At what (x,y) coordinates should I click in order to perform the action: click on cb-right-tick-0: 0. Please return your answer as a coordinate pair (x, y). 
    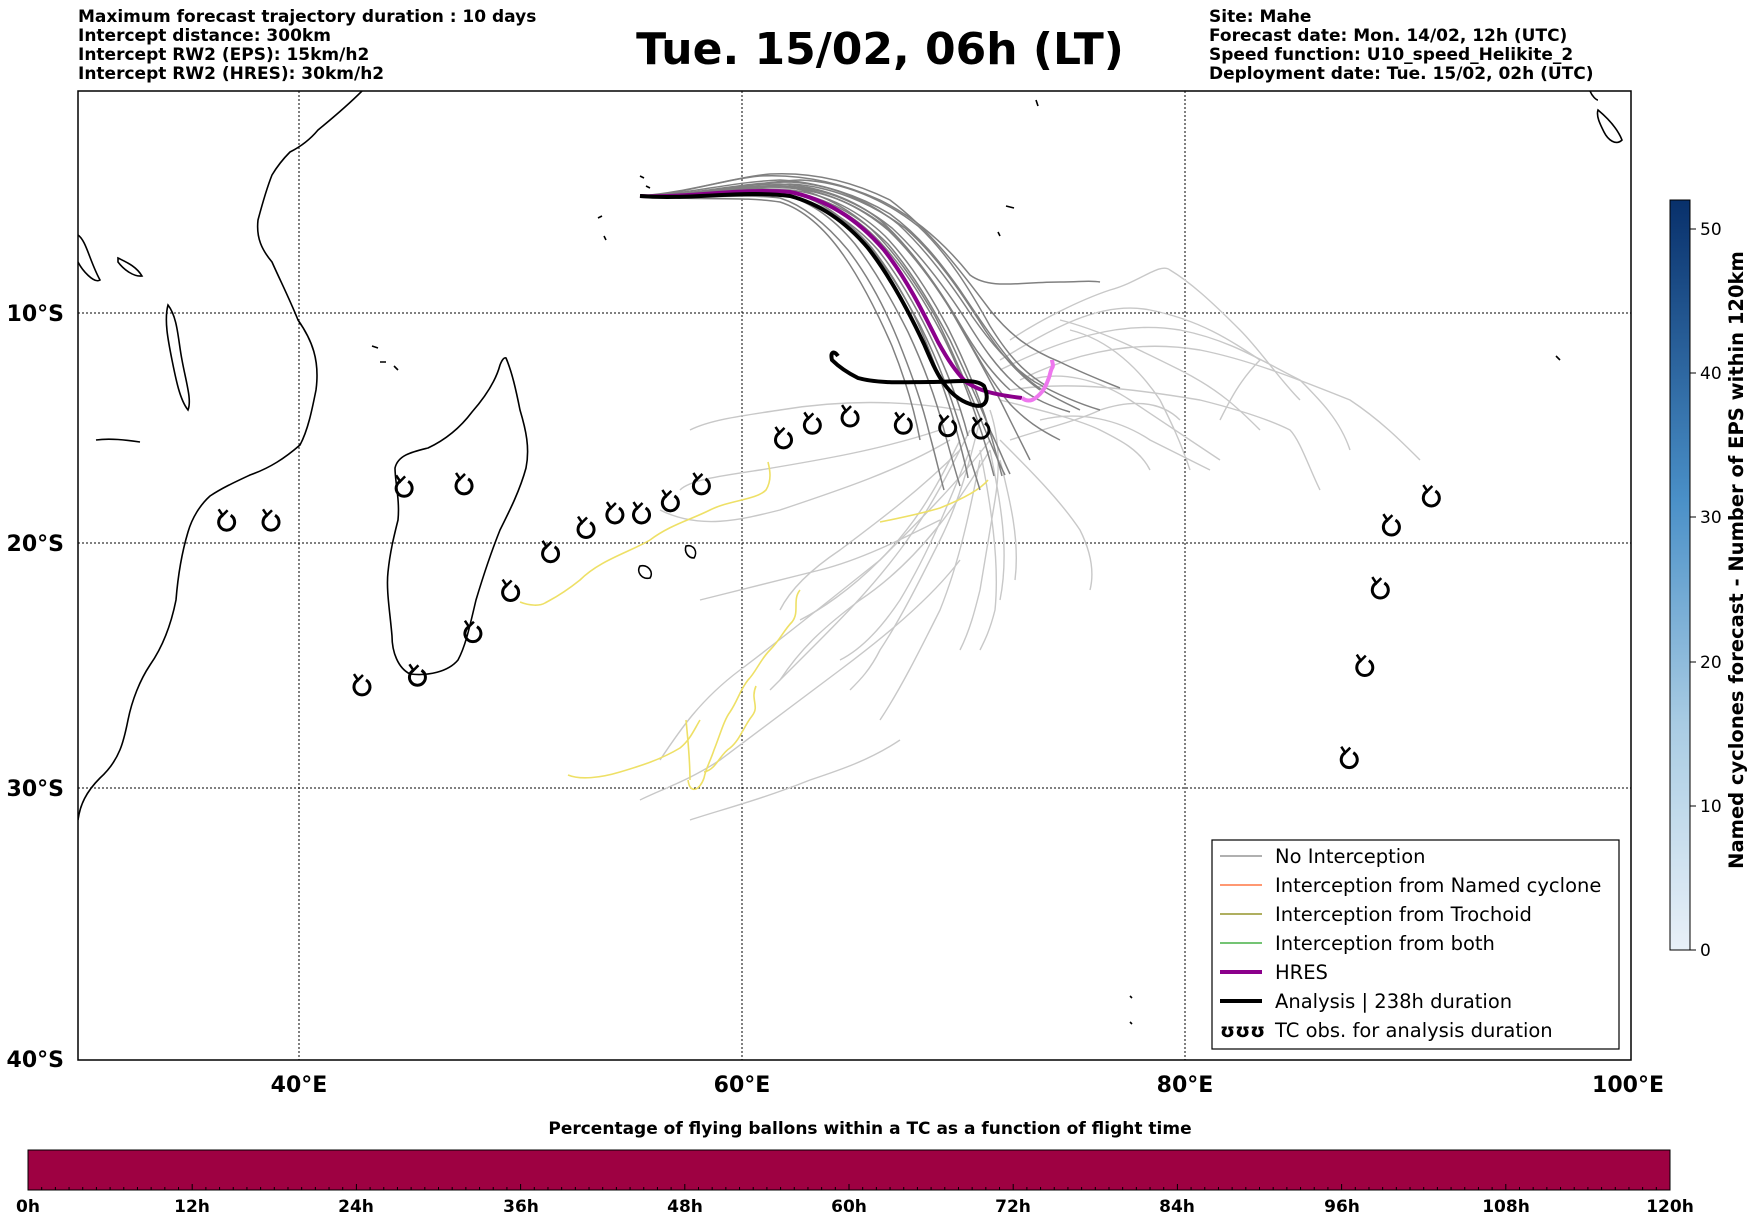
    Looking at the image, I should click on (1705, 951).